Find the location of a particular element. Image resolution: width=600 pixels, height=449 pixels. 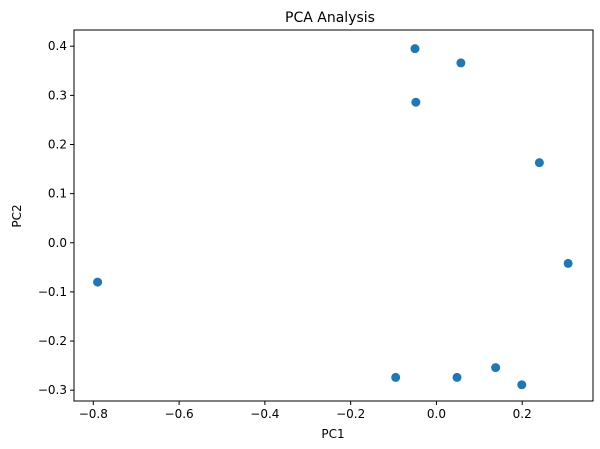

y-tick-label: −0.3 is located at coordinates (52, 390).